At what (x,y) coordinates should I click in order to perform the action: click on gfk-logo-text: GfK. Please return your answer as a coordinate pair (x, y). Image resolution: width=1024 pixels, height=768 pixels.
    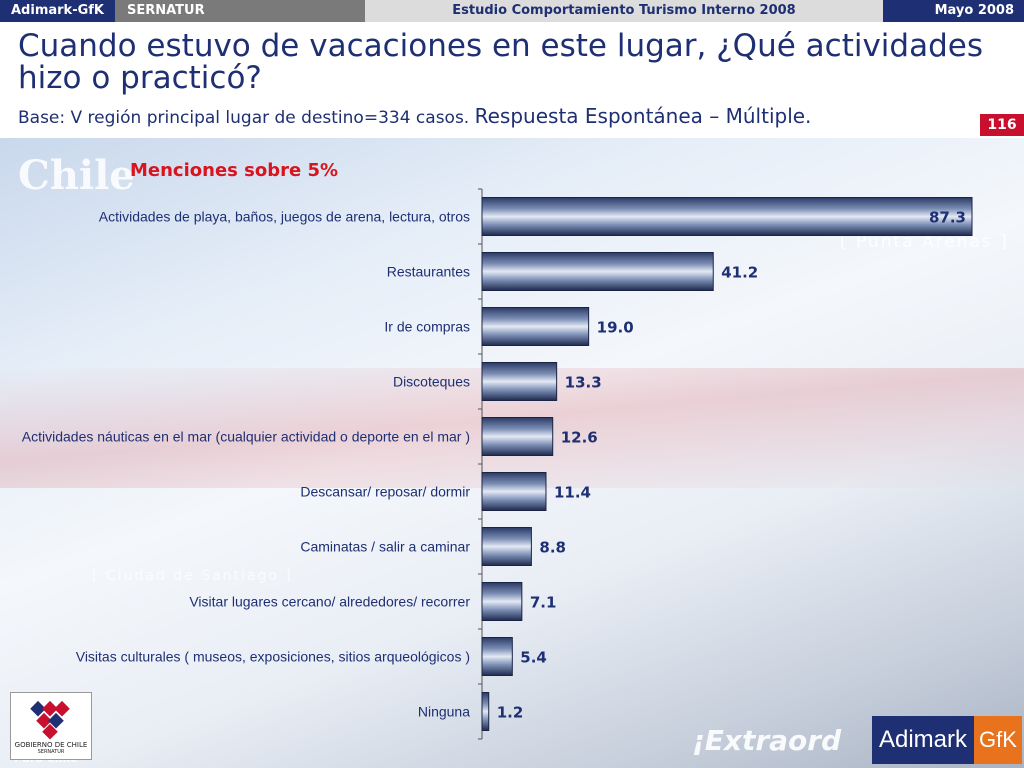
    Looking at the image, I should click on (998, 740).